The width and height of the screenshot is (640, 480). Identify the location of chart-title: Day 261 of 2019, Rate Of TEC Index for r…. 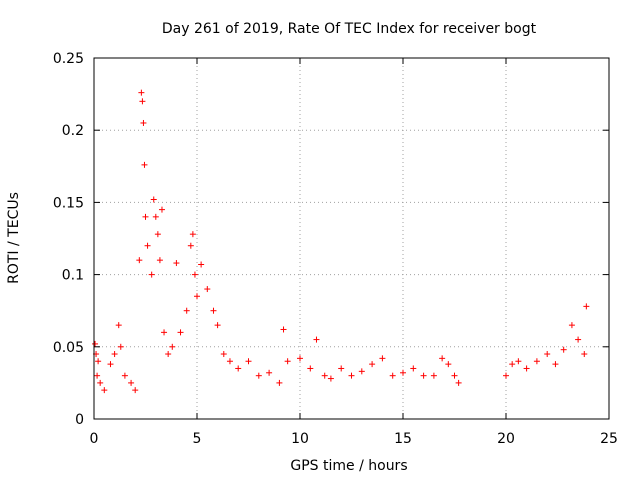
(349, 29).